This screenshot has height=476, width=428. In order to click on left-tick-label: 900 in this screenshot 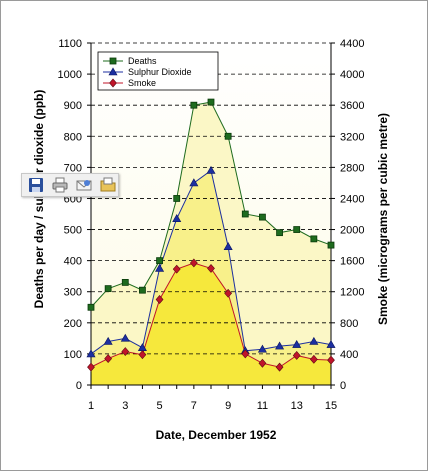, I will do `click(73, 106)`.